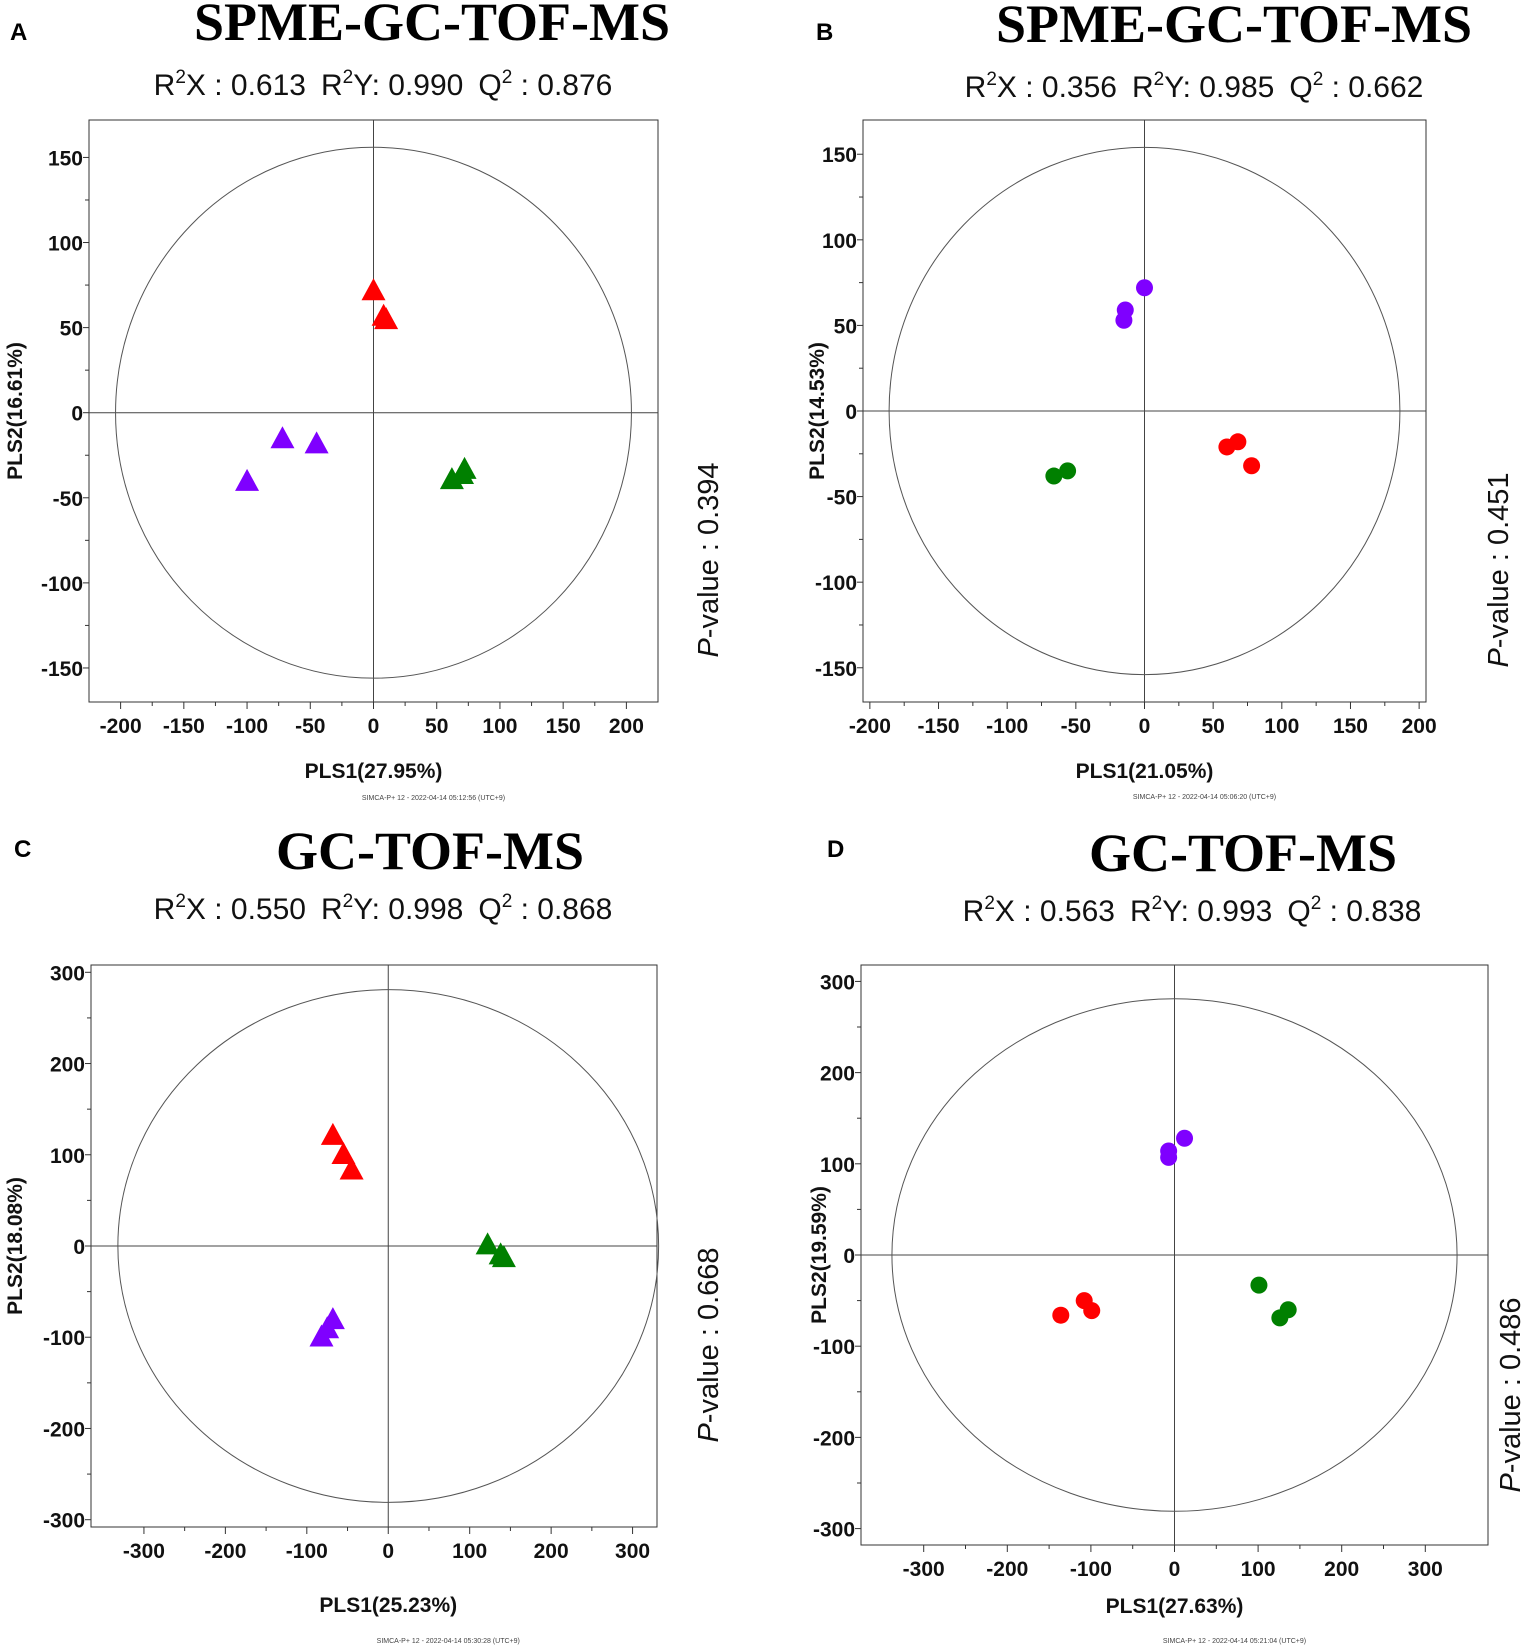 The width and height of the screenshot is (1535, 1649). Describe the element at coordinates (144, 1551) in the screenshot. I see `x-tick-label: -300` at that location.